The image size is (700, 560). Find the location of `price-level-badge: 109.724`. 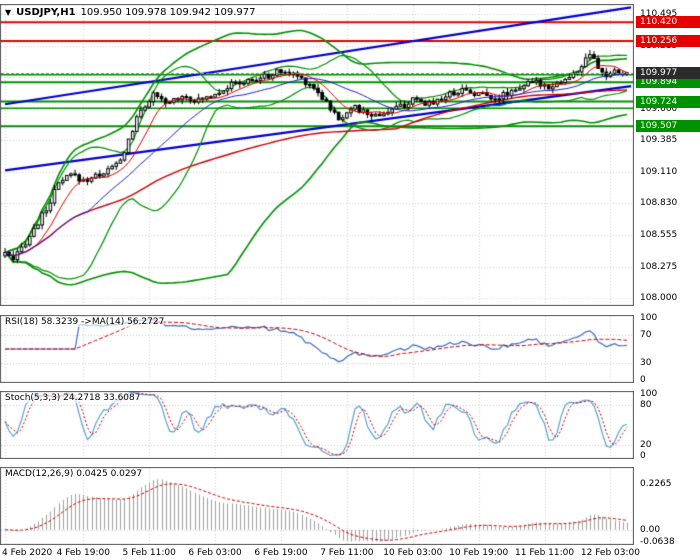

price-level-badge: 109.724 is located at coordinates (668, 101).